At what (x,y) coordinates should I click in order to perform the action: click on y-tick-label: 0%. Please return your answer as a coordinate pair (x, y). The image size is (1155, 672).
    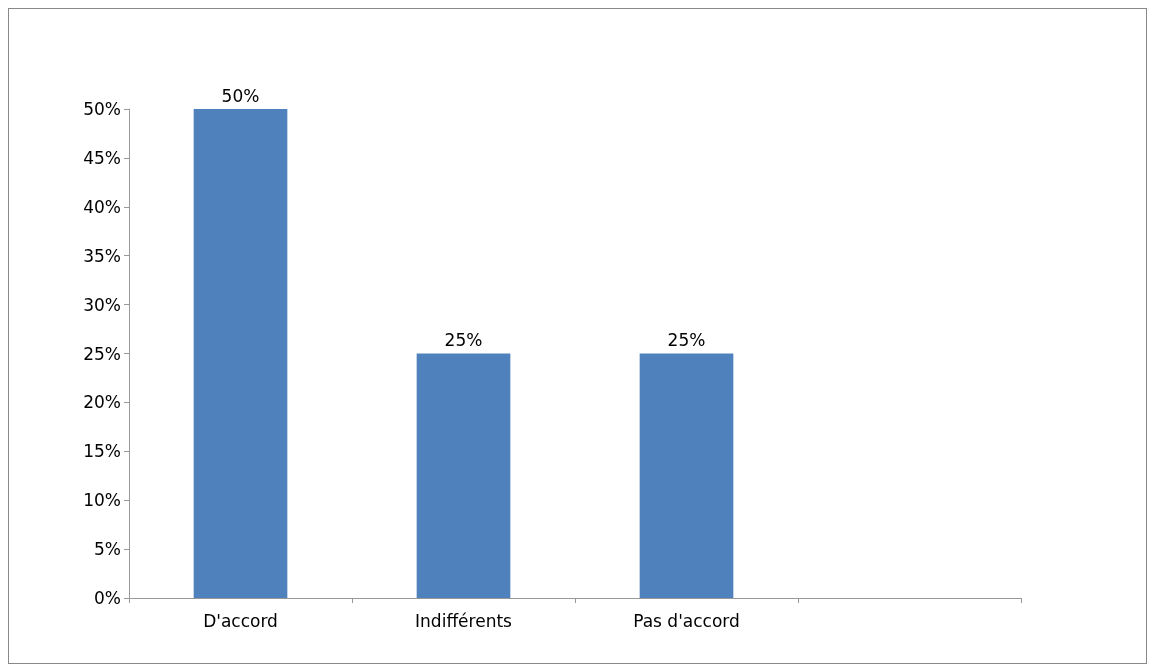
    Looking at the image, I should click on (107, 598).